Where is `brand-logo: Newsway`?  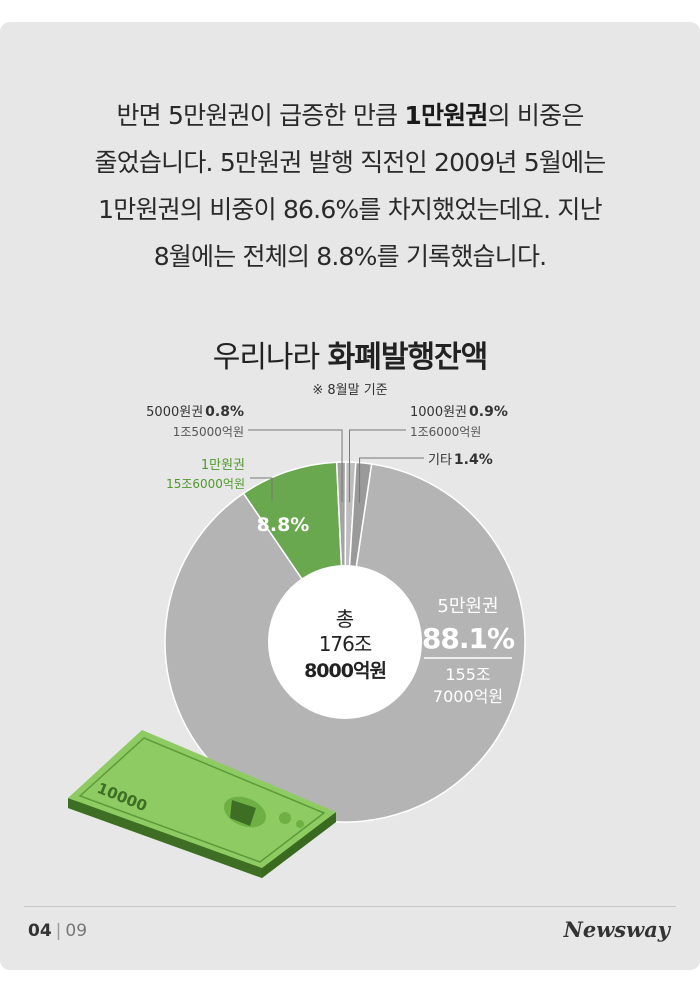
brand-logo: Newsway is located at coordinates (616, 929).